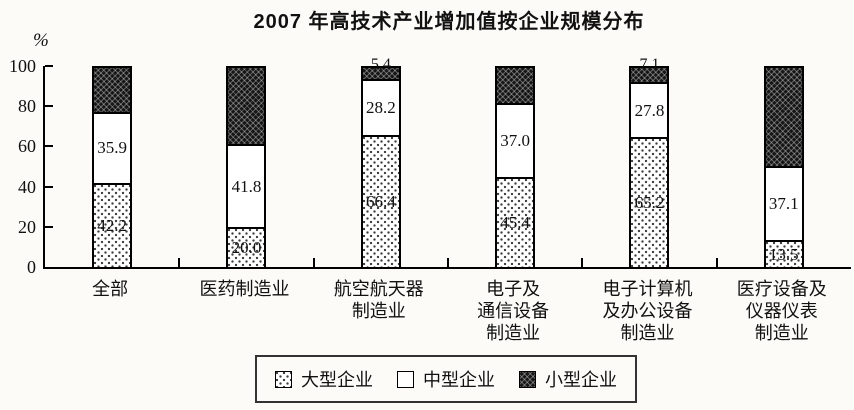 Image resolution: width=854 pixels, height=410 pixels. I want to click on category-label-line: 仪器仪表, so click(781, 311).